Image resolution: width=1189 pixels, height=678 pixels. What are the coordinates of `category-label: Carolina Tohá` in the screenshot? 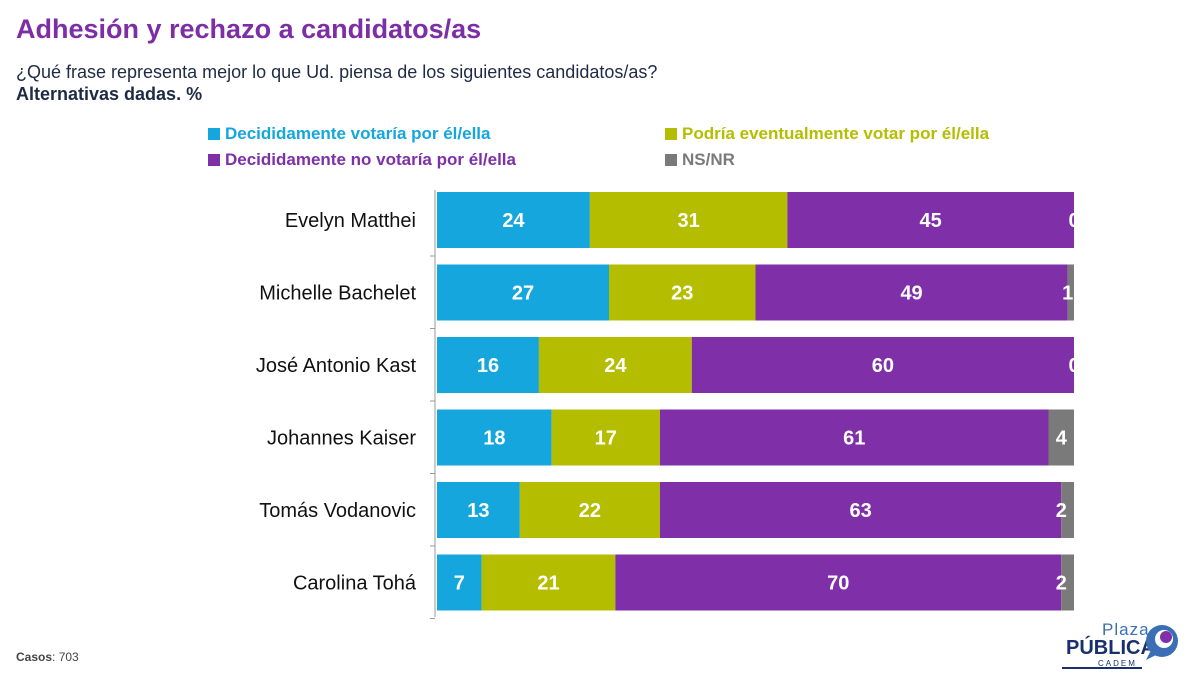 It's located at (355, 584).